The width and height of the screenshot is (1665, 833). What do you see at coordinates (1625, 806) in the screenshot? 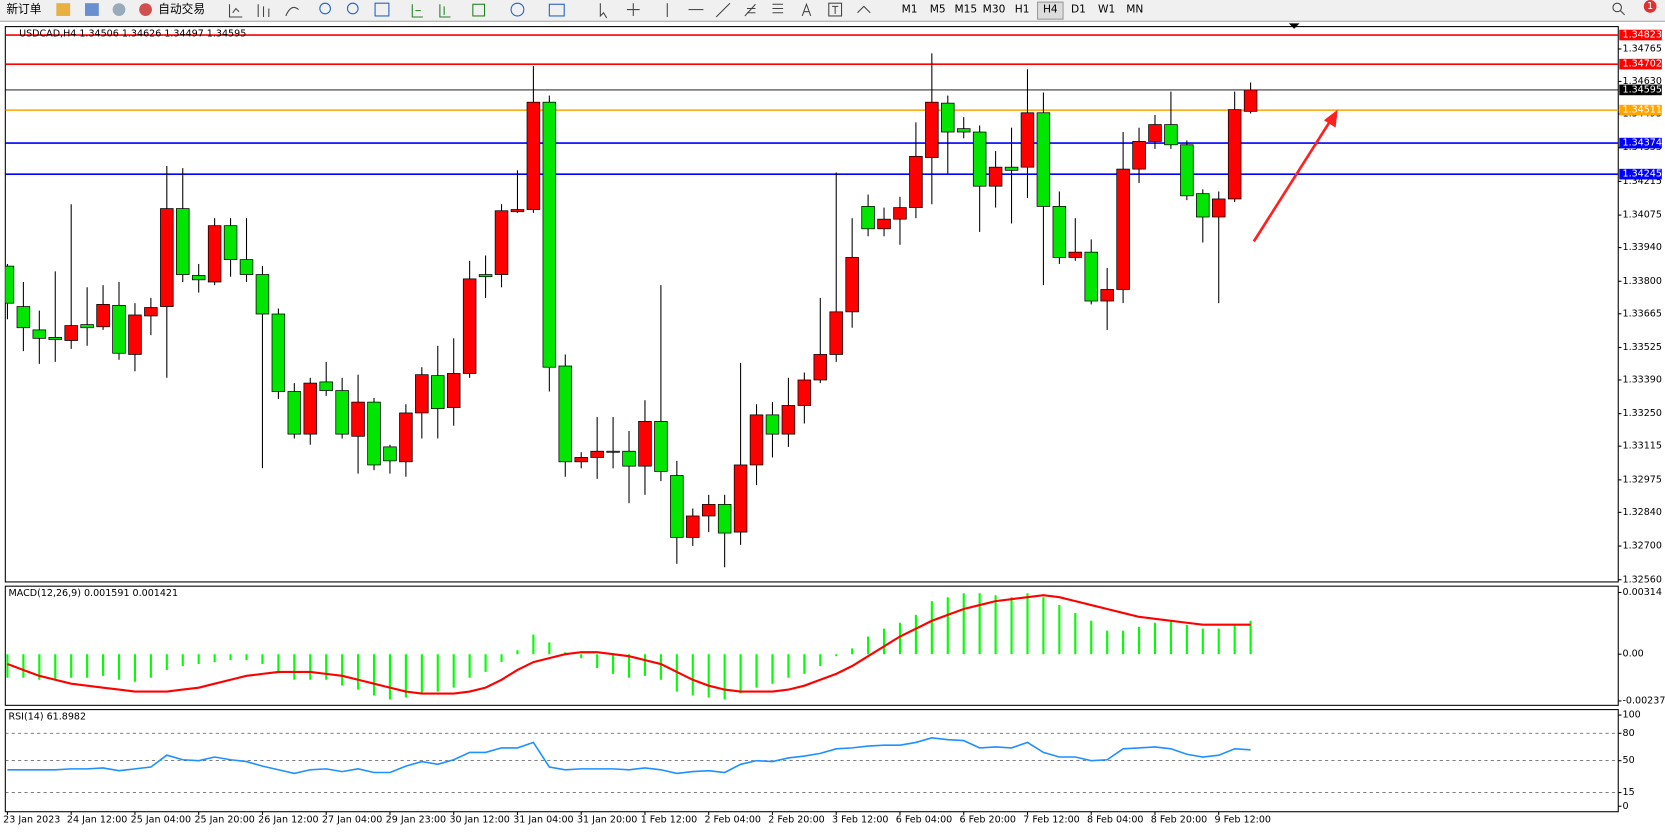
I see `y-tick-label: 0` at bounding box center [1625, 806].